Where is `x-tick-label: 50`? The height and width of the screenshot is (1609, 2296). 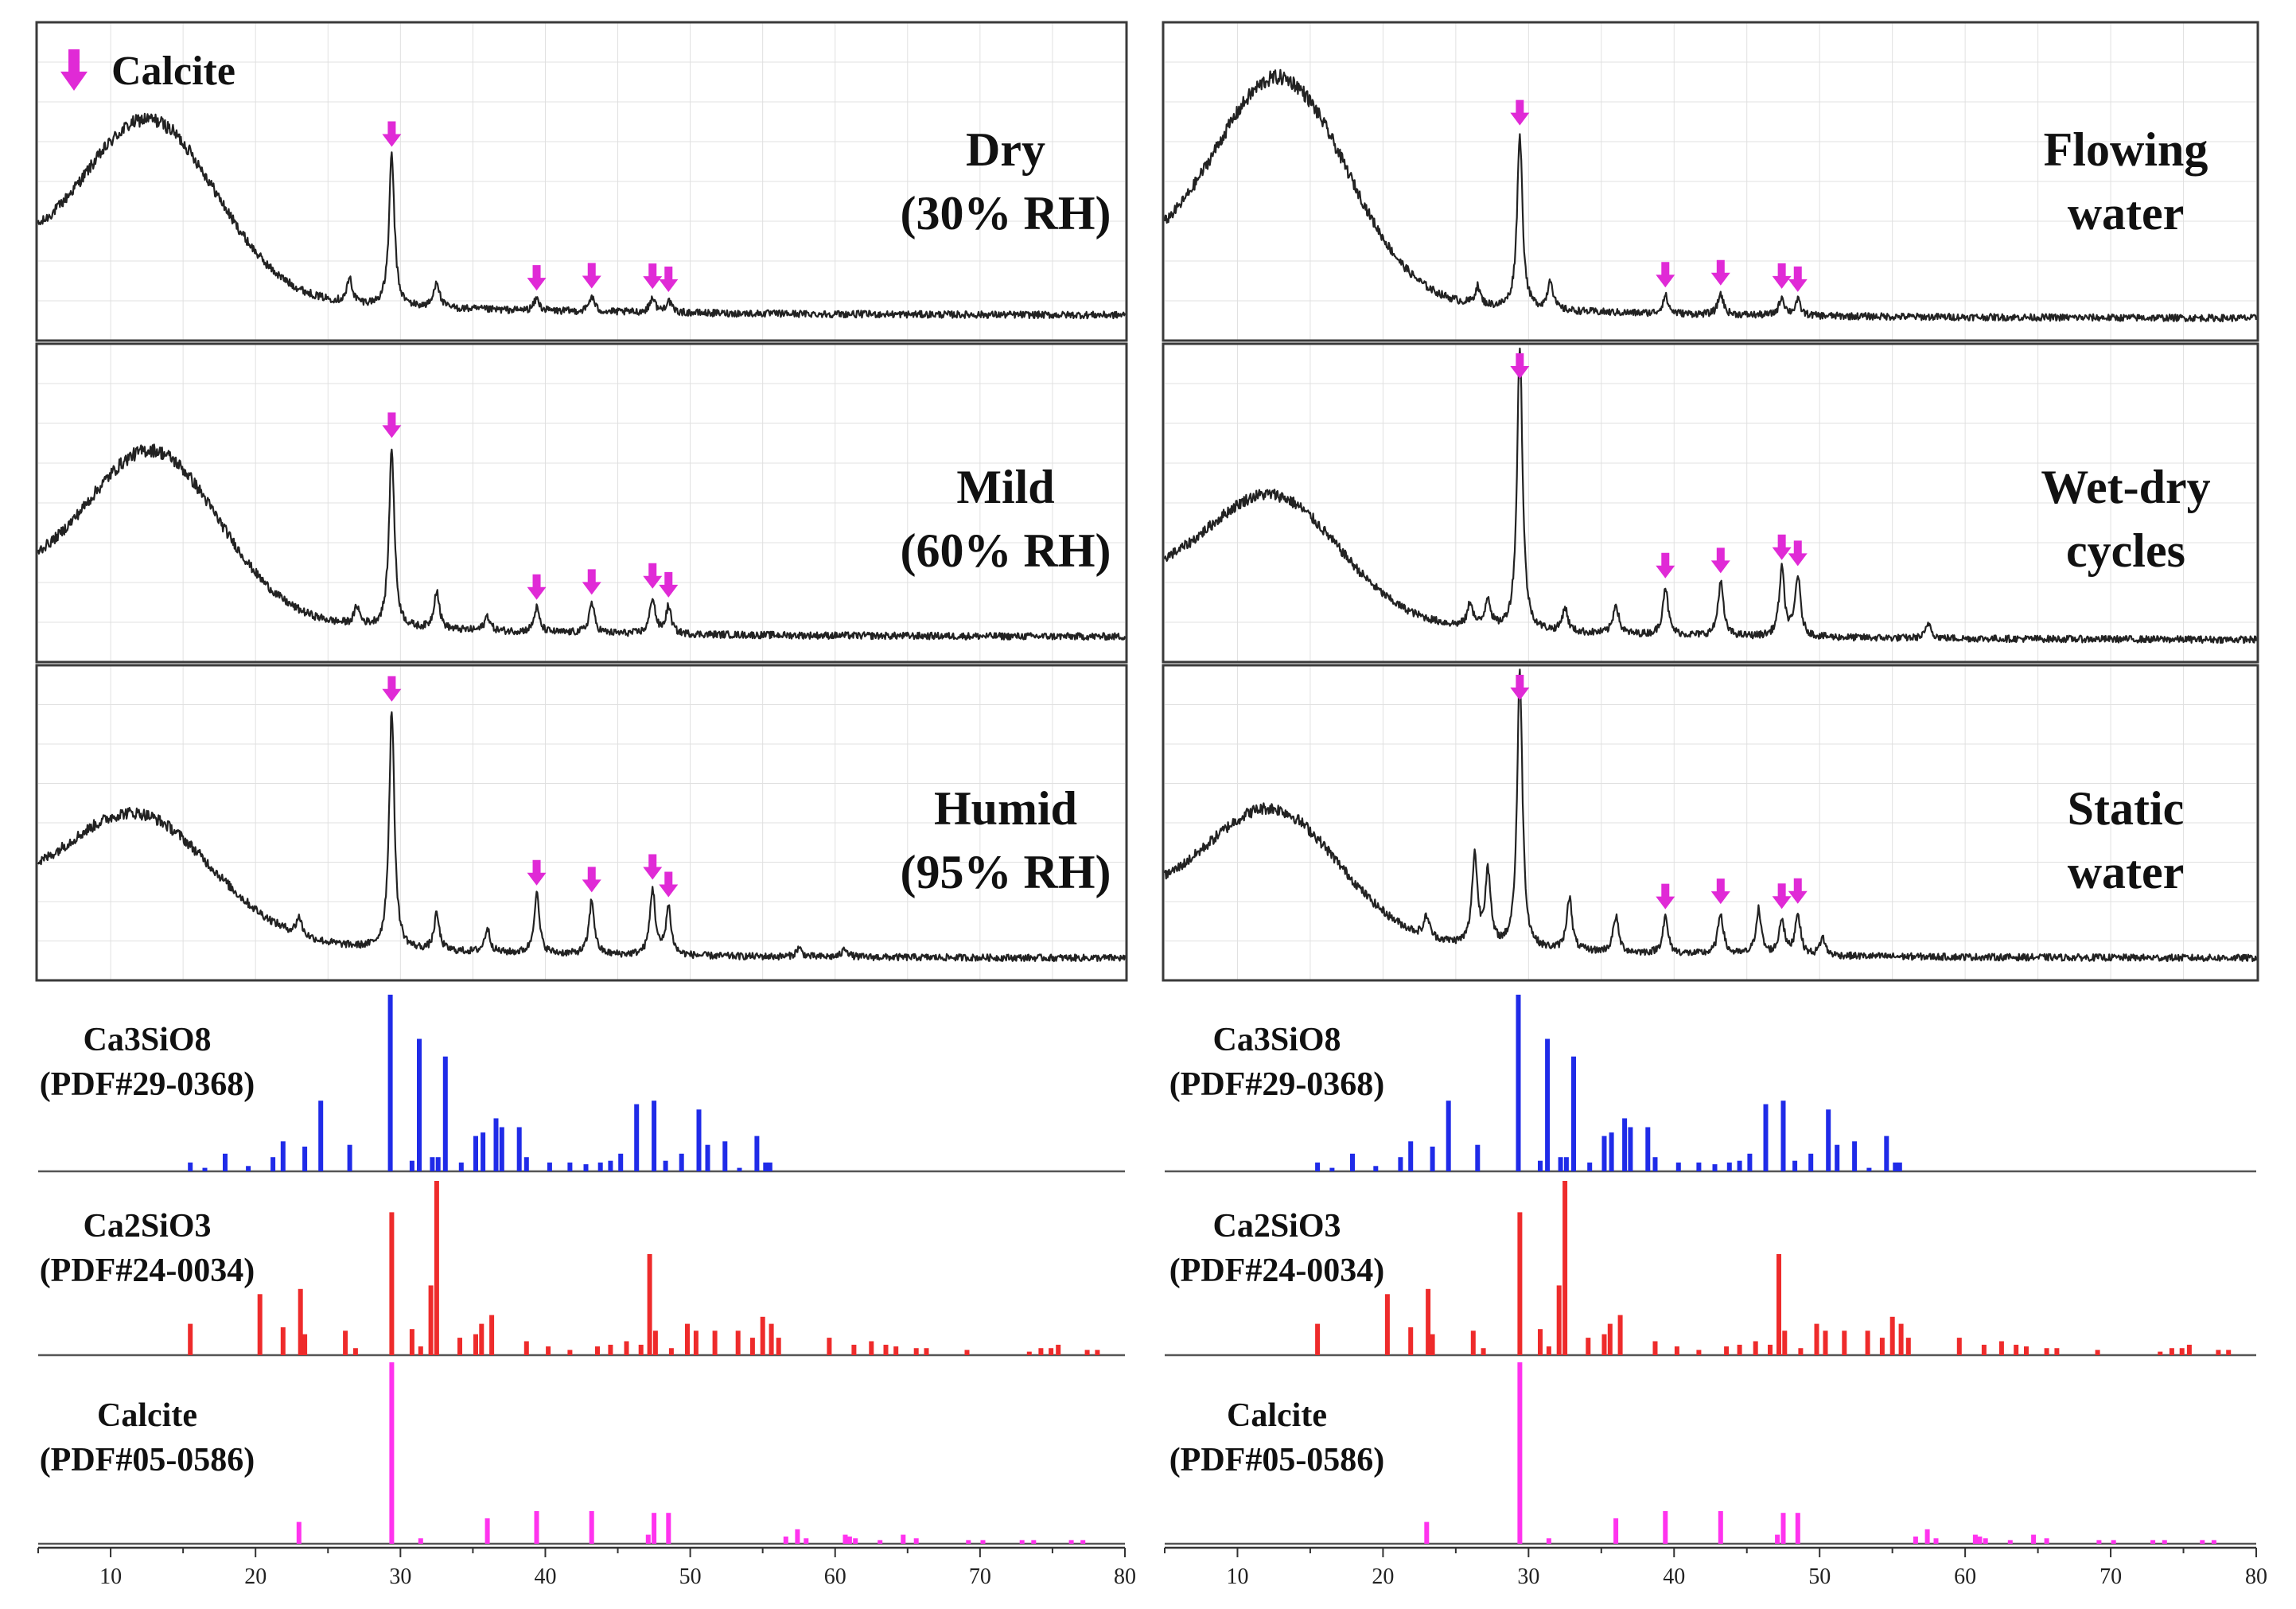
x-tick-label: 50 is located at coordinates (1819, 1576).